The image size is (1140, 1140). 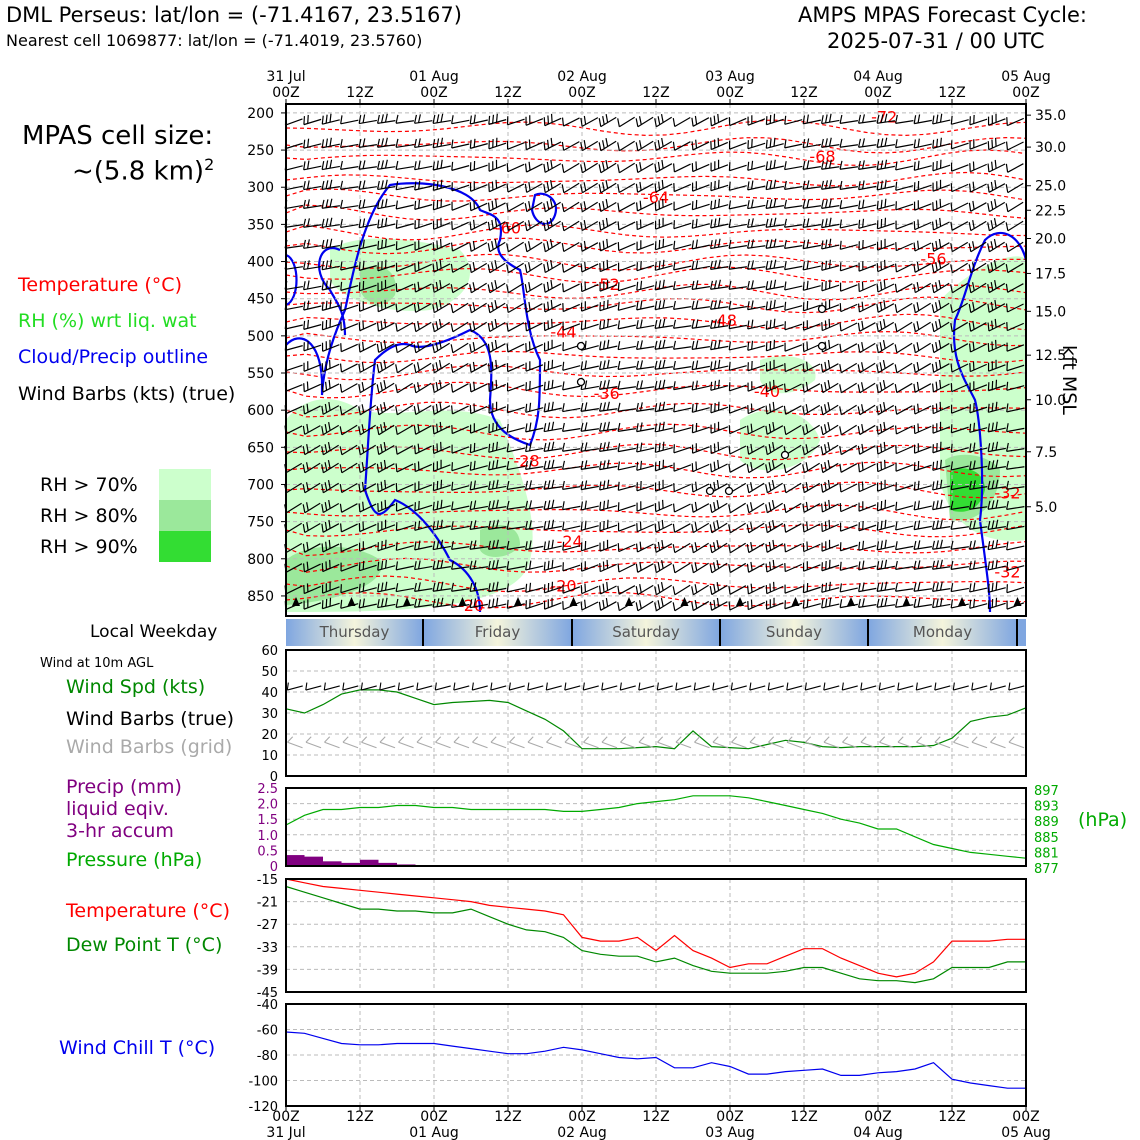 I want to click on label-pressure: Pressure (hPa), so click(x=134, y=860).